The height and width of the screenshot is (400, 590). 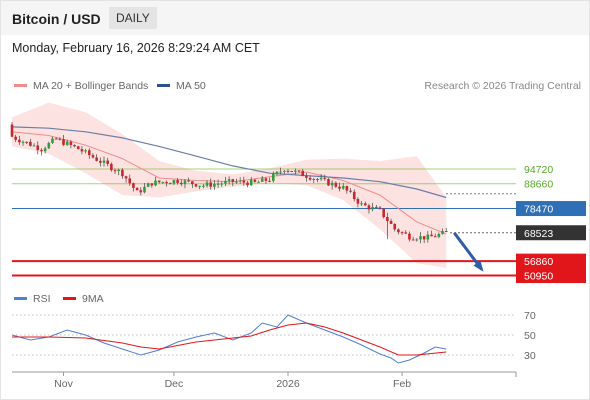 I want to click on price-label-56860: 56860, so click(x=551, y=261).